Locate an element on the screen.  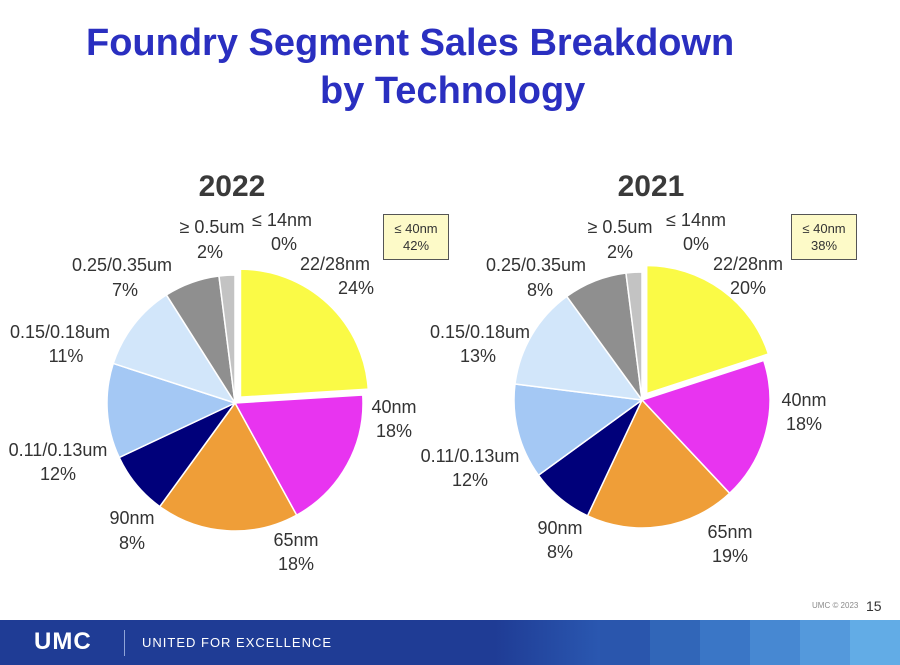
pie-slice-2022-22/28nm is located at coordinates (304, 333).